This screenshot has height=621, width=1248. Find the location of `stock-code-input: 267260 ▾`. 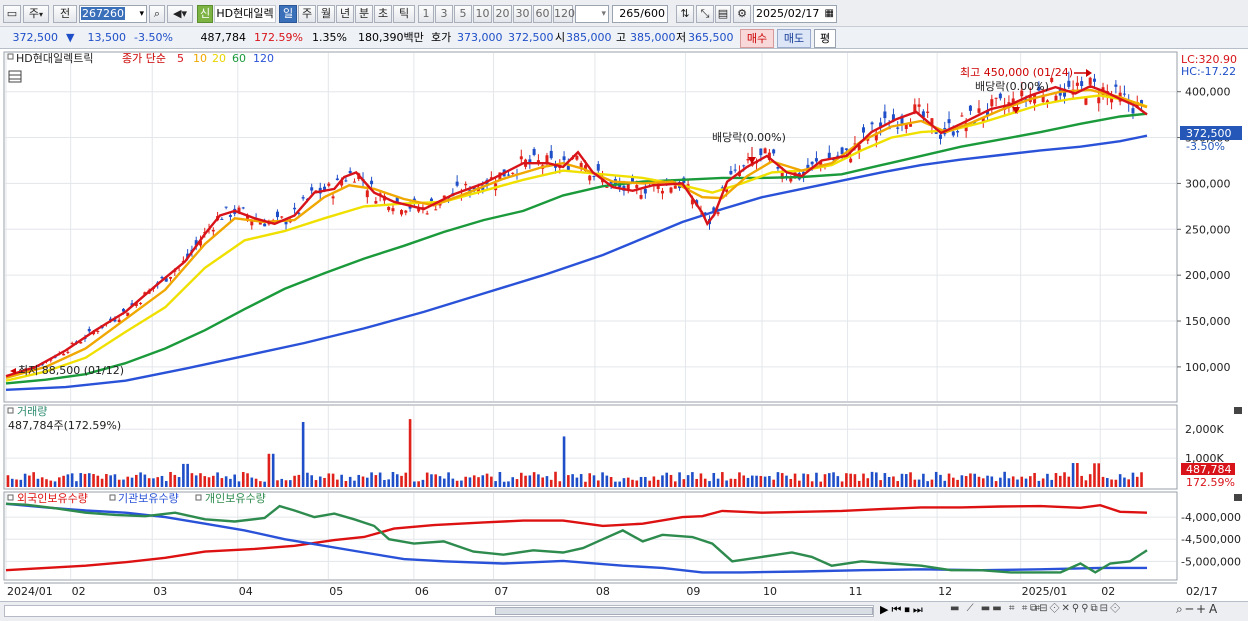

stock-code-input: 267260 ▾ is located at coordinates (113, 14).